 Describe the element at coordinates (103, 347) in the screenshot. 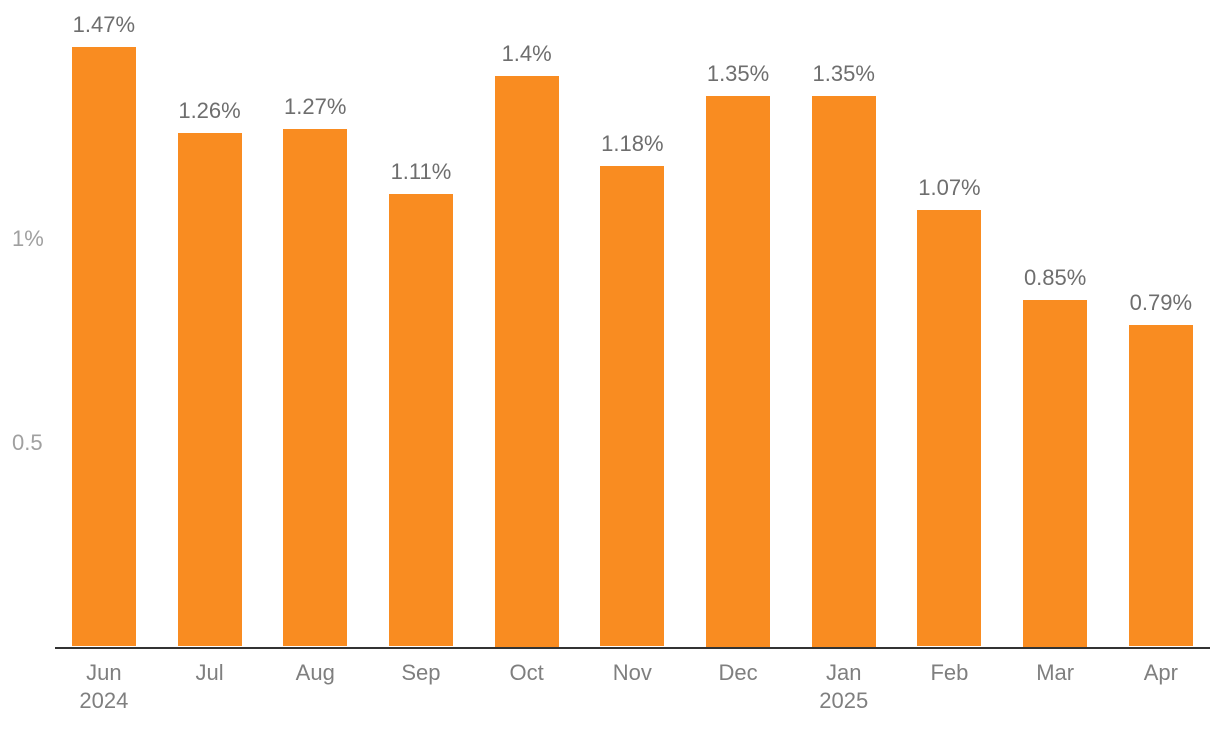

I see `bar-jun` at that location.